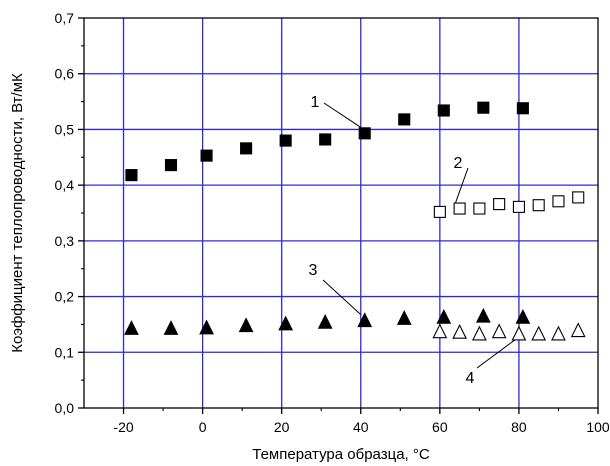 Image resolution: width=610 pixels, height=466 pixels. I want to click on y-axis: 0,0 0,1 0,2 0,3 0,4 0,5 0,6 0,7, so click(69, 213).